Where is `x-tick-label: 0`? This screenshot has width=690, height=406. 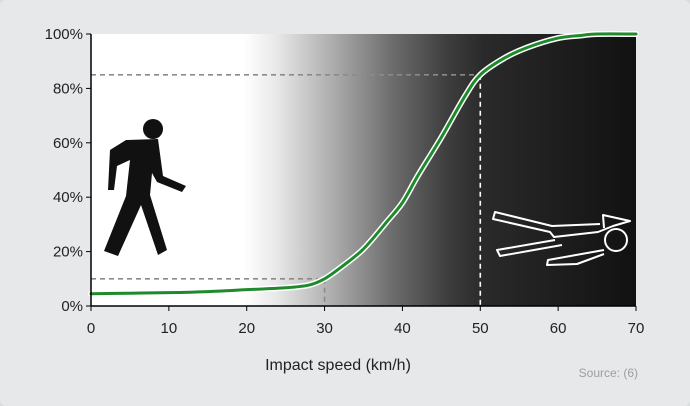 x-tick-label: 0 is located at coordinates (91, 328).